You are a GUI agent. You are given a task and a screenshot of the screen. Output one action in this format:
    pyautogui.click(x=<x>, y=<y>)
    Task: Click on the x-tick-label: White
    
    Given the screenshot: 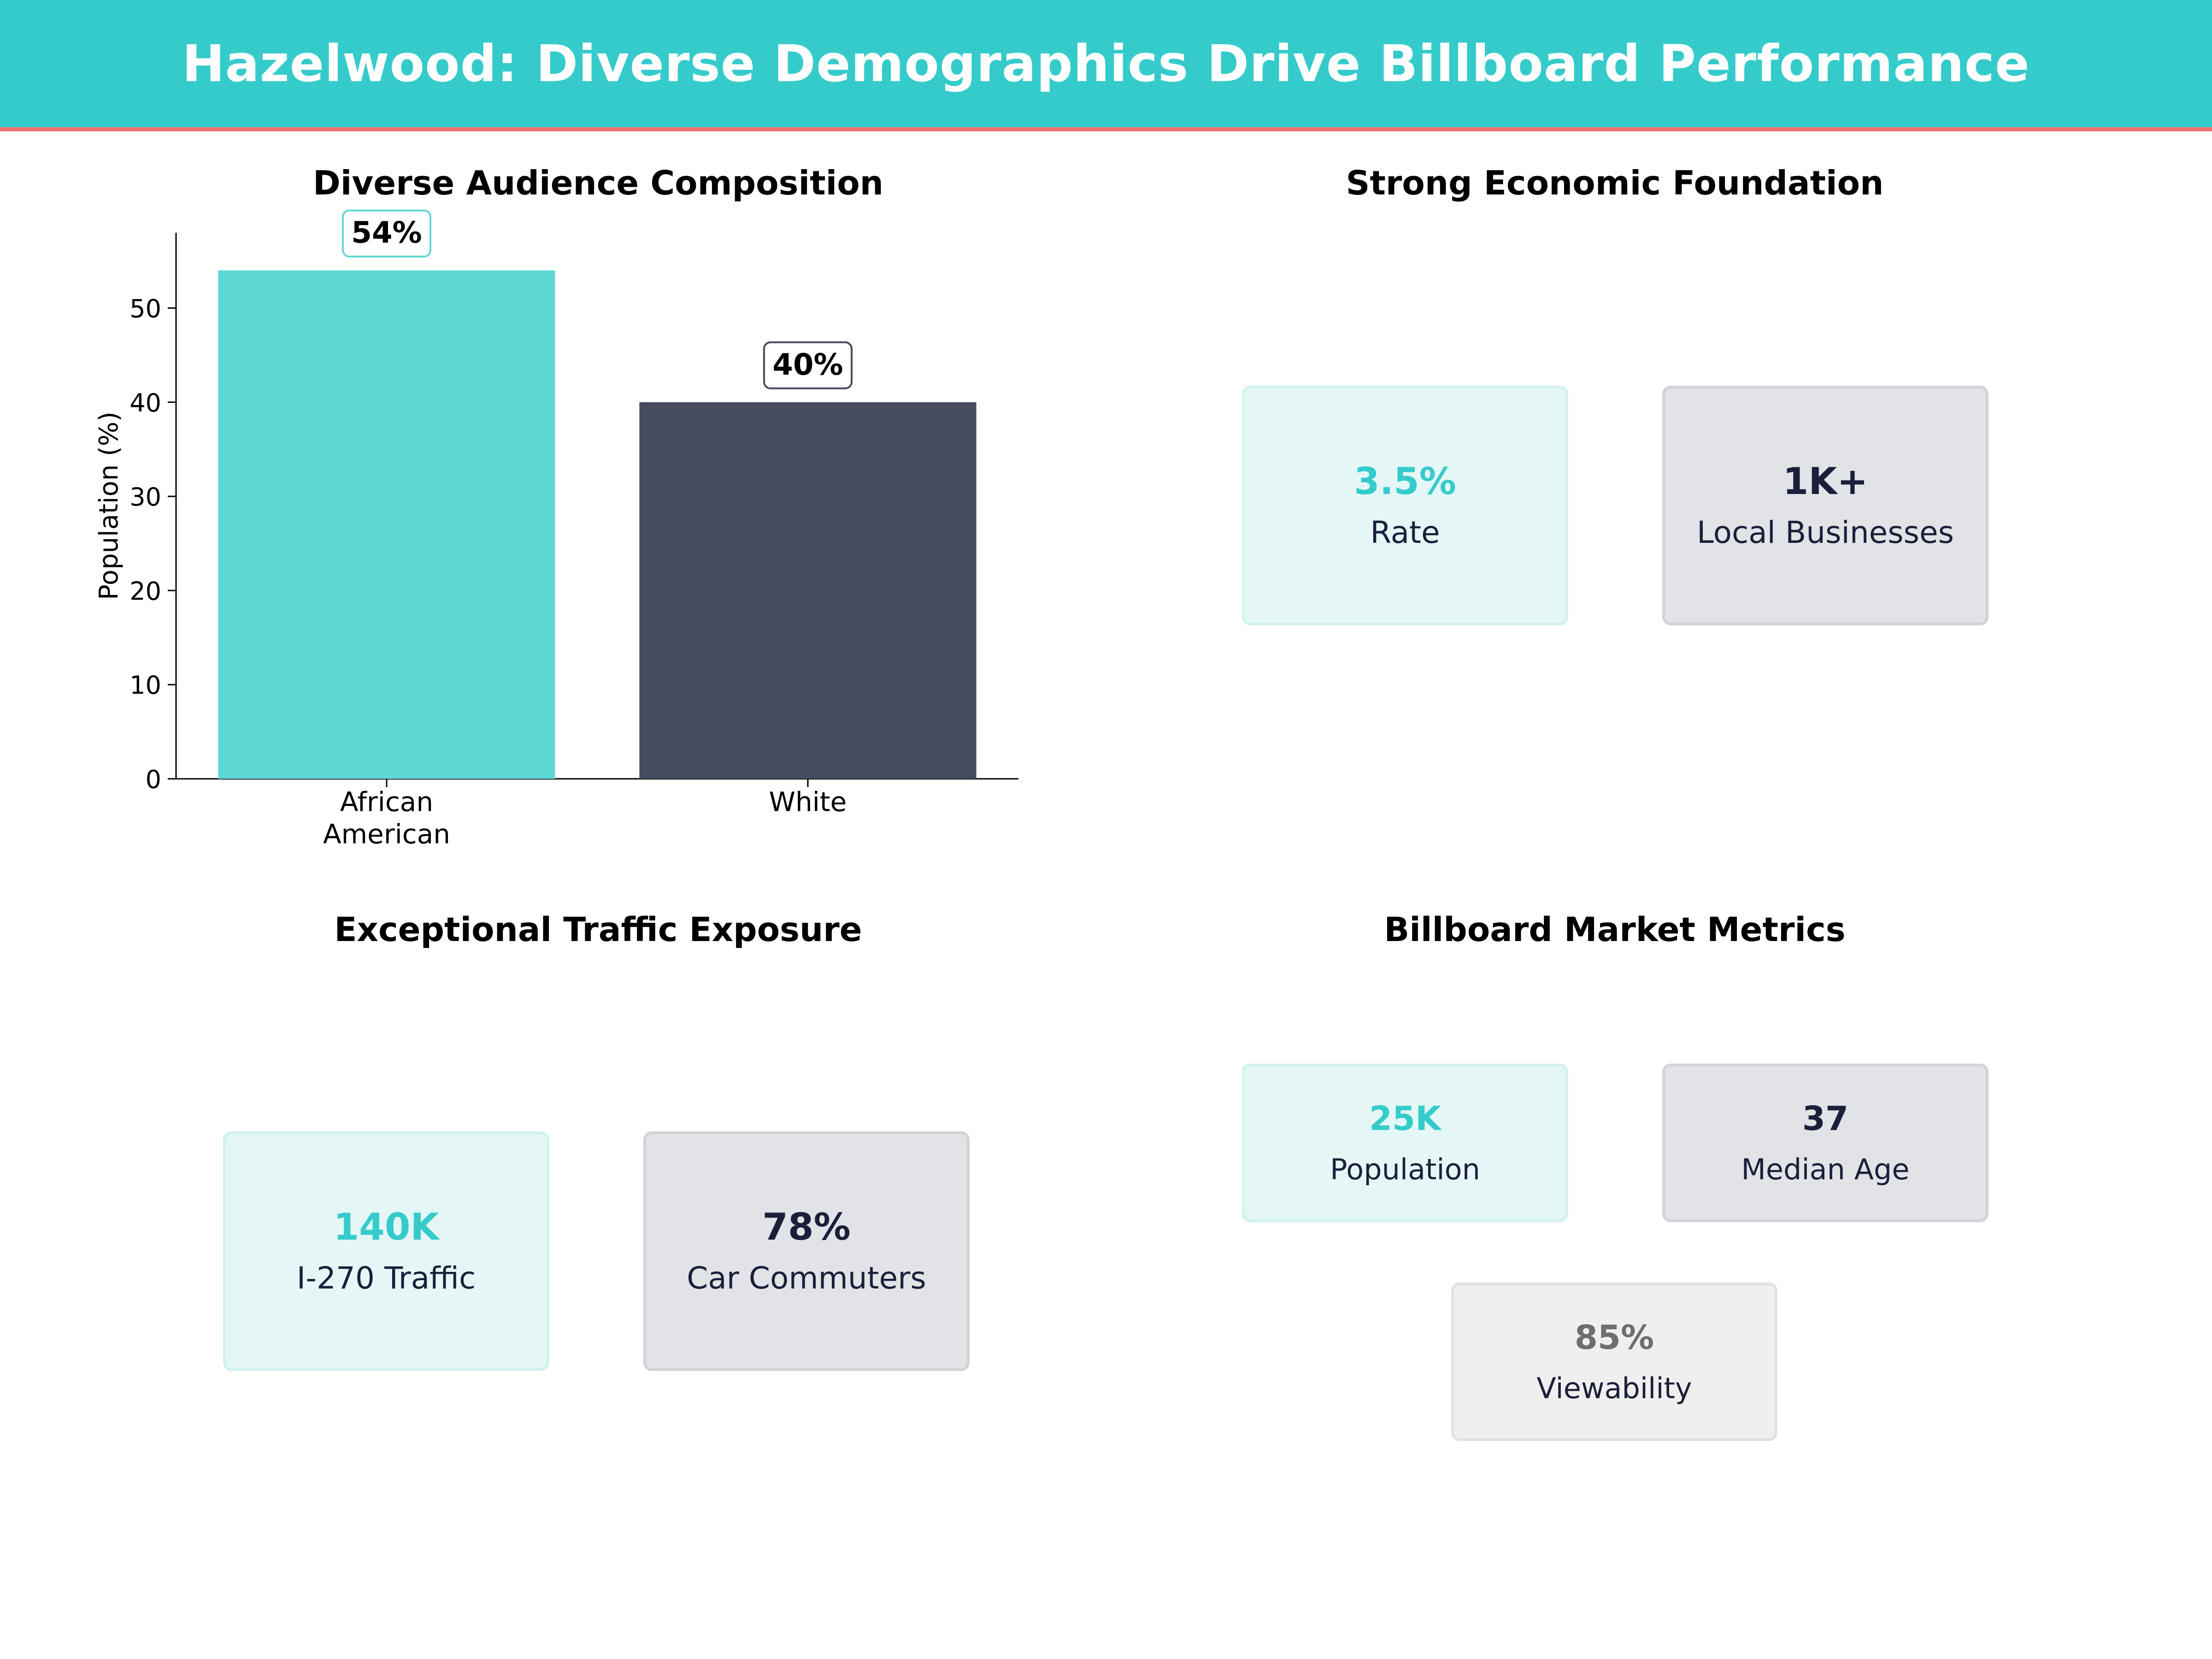 What is the action you would take?
    pyautogui.click(x=808, y=802)
    